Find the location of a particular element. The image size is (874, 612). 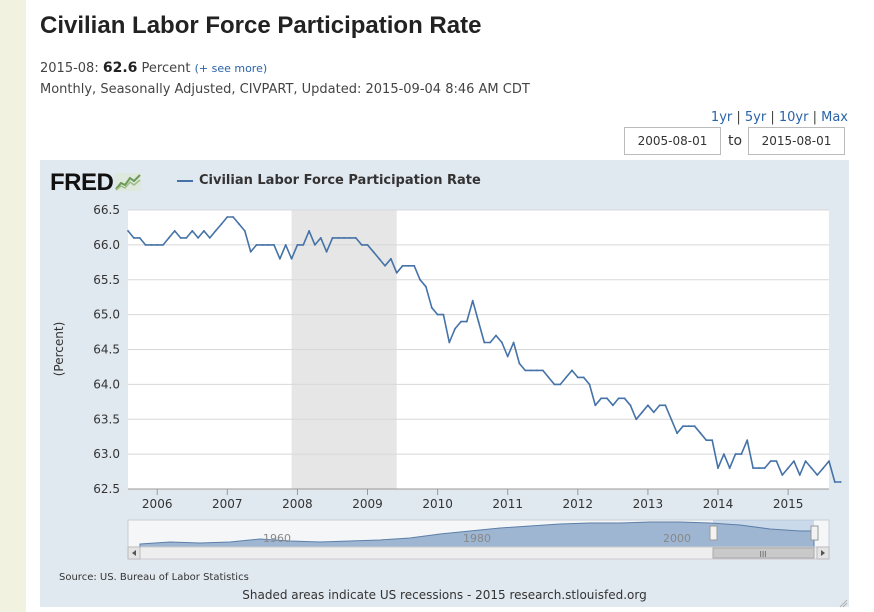

navigator-left-handle is located at coordinates (713, 533).